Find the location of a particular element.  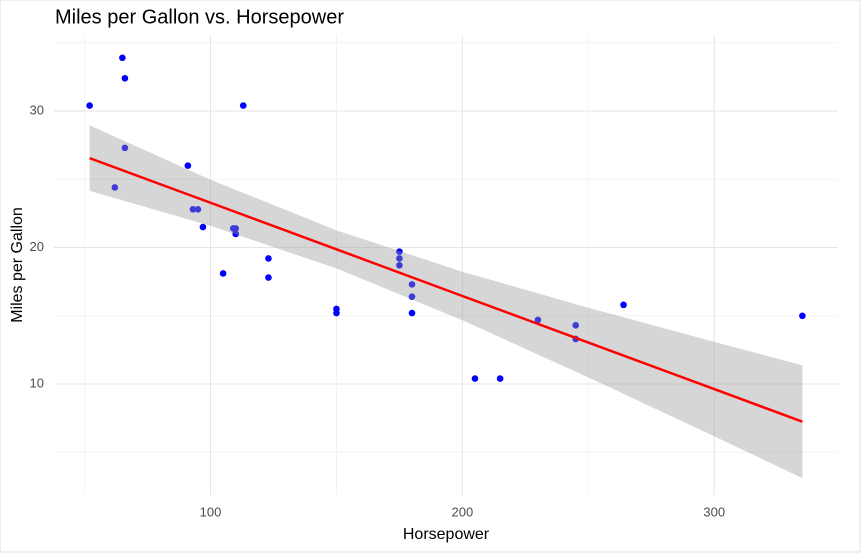

x-axis-title: Horsepower is located at coordinates (446, 534).